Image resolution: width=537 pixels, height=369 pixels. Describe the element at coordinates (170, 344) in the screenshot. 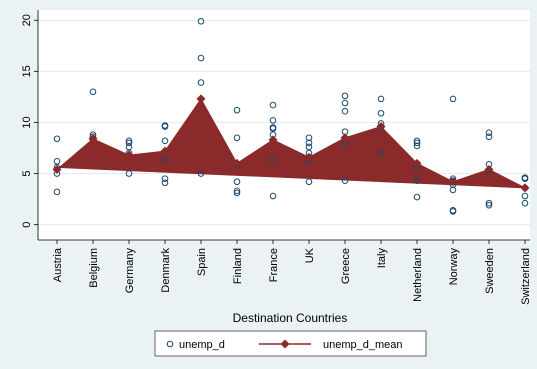

I see `legend-scatter-marker` at that location.